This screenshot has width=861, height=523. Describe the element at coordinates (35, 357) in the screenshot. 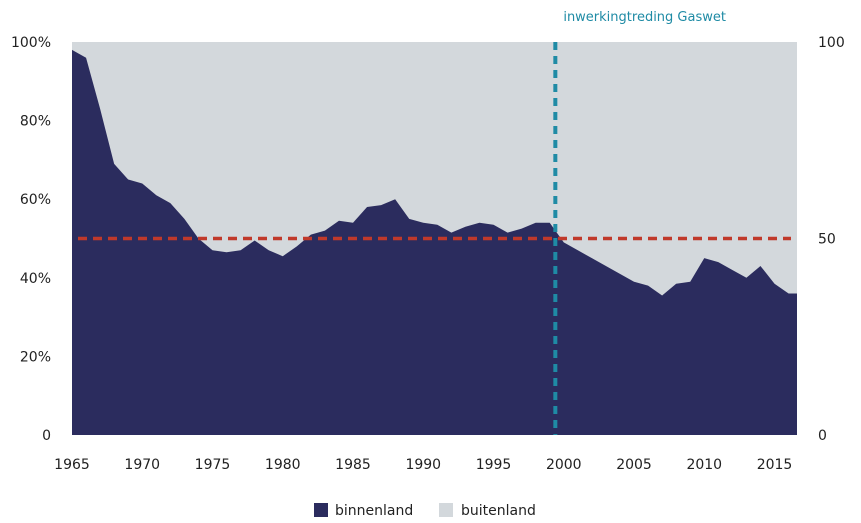

I see `y-left-tick-label: 20%` at that location.